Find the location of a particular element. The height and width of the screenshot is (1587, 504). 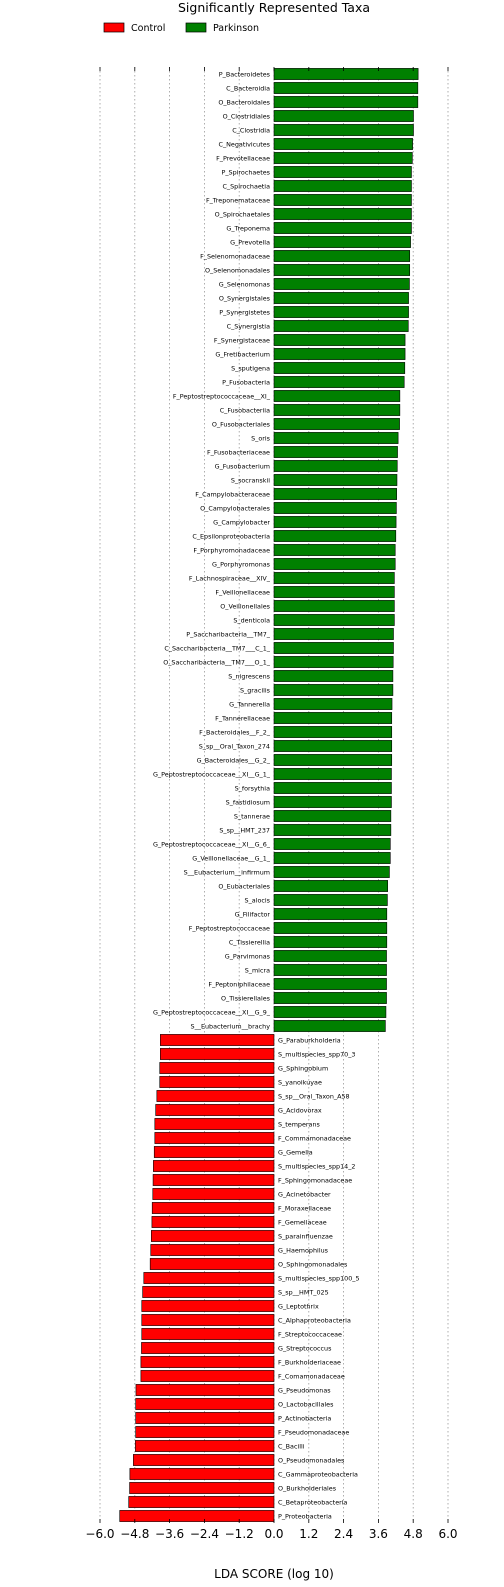

bar-label: S_yanoikuyae is located at coordinates (300, 1082).